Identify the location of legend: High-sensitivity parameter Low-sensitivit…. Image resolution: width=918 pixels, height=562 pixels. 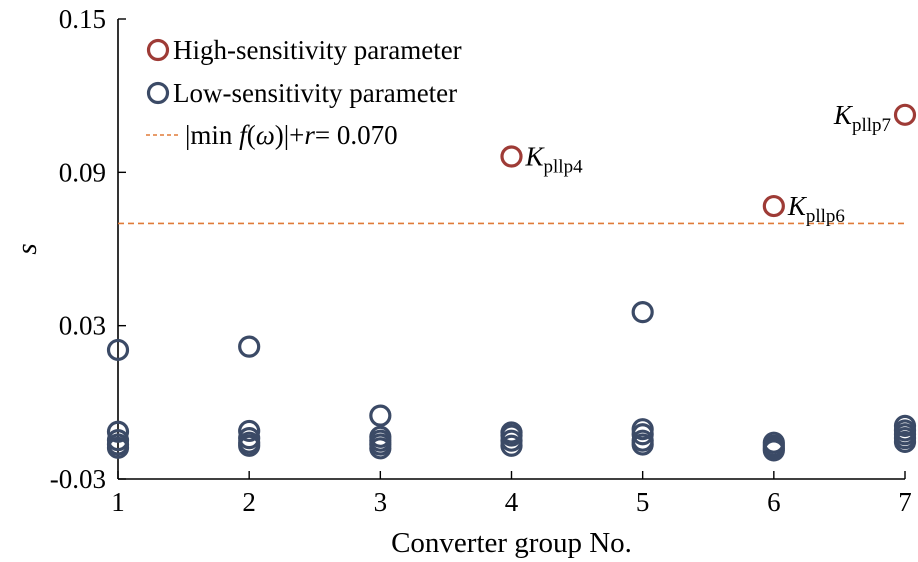
(304, 92).